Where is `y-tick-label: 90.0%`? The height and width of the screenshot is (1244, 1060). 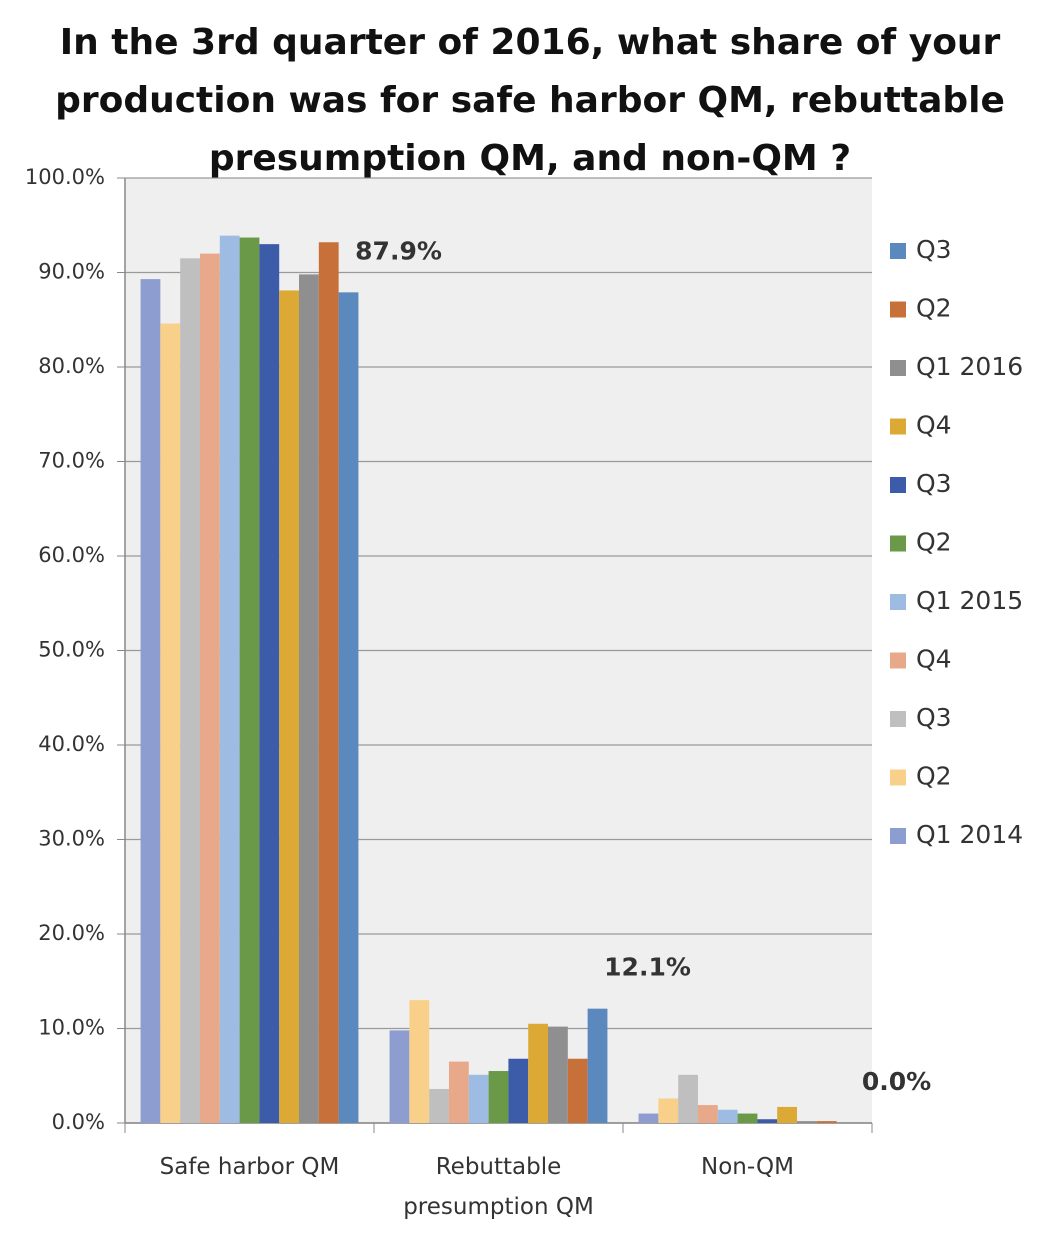 y-tick-label: 90.0% is located at coordinates (71, 272).